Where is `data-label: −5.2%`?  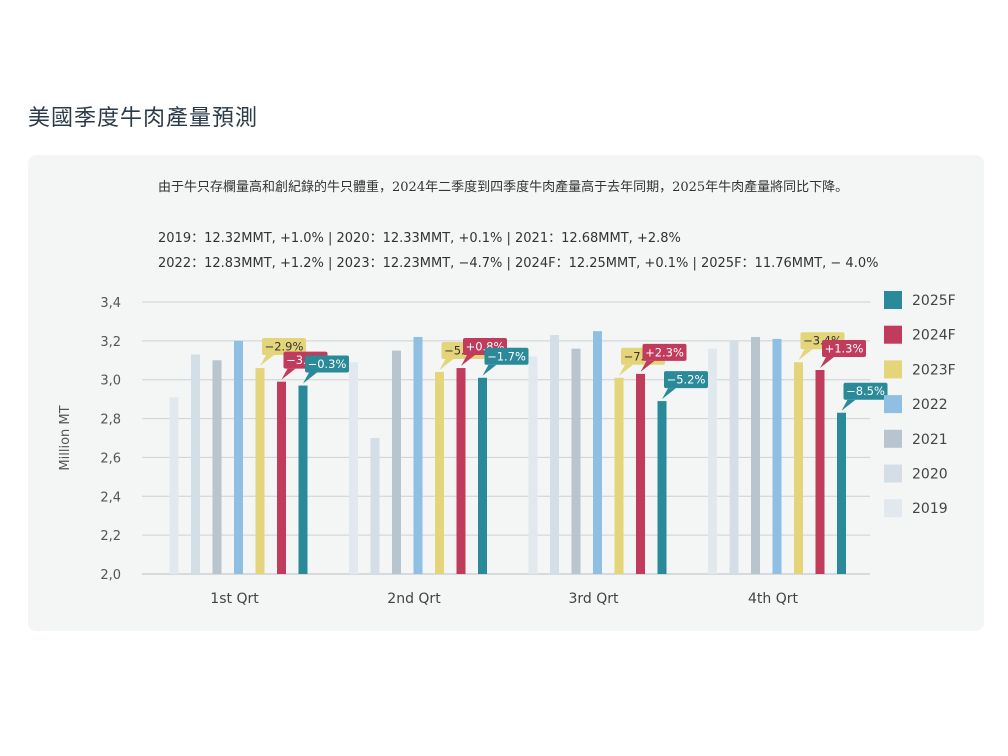
data-label: −5.2% is located at coordinates (686, 380).